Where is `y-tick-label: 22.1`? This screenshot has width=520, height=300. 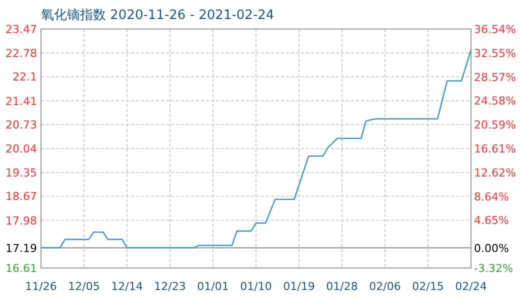
y-tick-label: 22.1 is located at coordinates (24, 77).